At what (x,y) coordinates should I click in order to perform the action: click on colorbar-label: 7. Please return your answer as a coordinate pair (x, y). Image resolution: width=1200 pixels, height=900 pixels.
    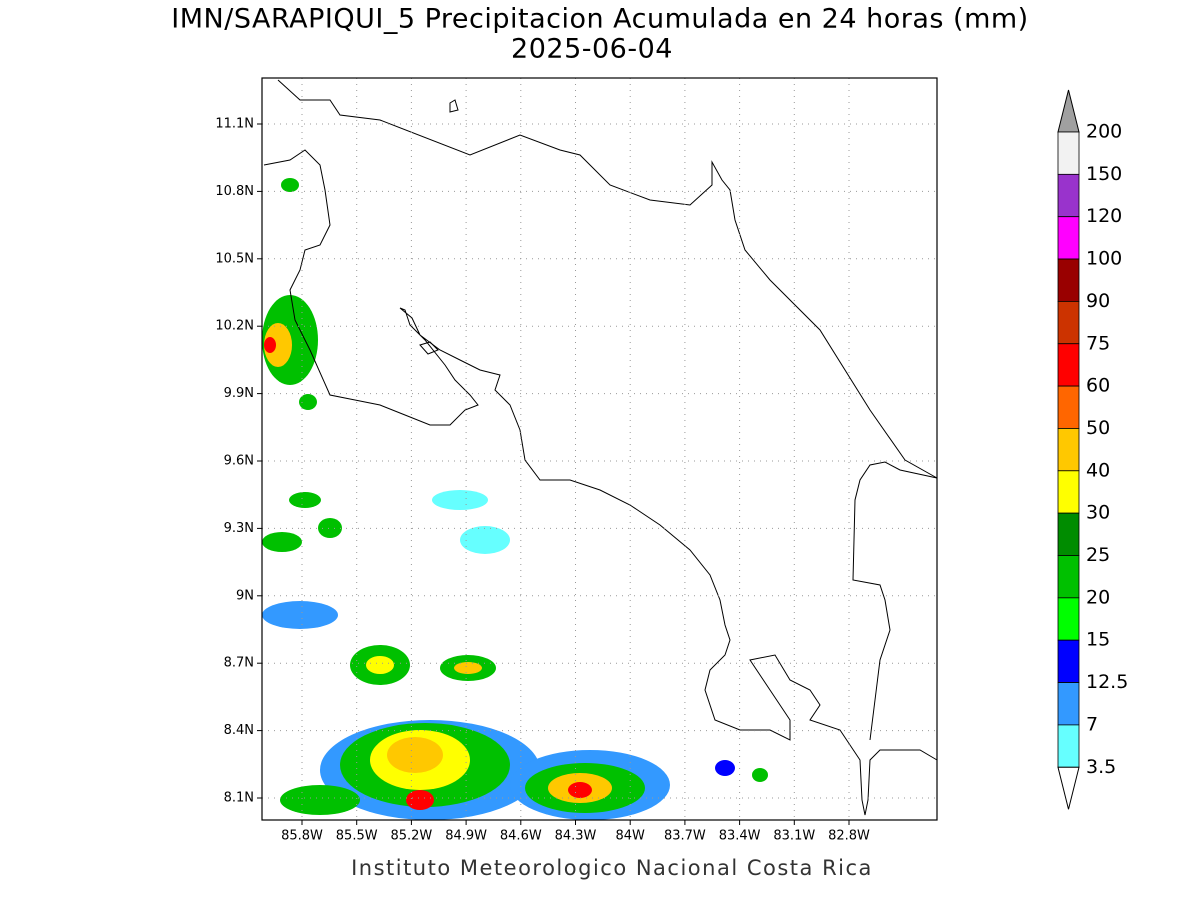
    Looking at the image, I should click on (1092, 724).